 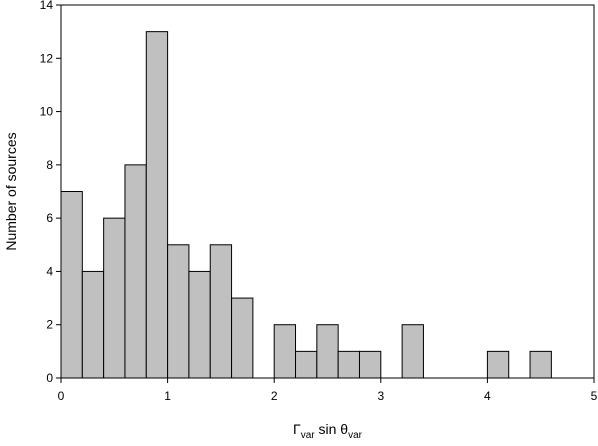 What do you see at coordinates (49, 325) in the screenshot?
I see `y-tick-label-1: 2` at bounding box center [49, 325].